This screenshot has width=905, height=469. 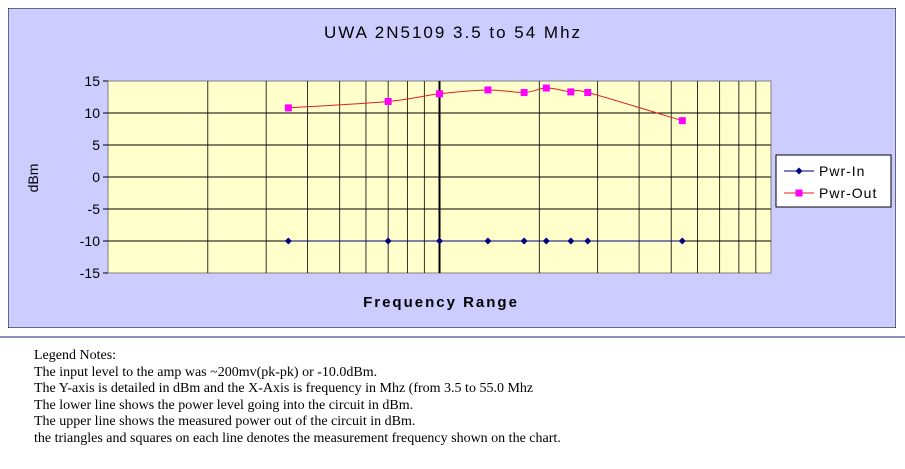 I want to click on legend-item: Pwr-In, so click(x=824, y=171).